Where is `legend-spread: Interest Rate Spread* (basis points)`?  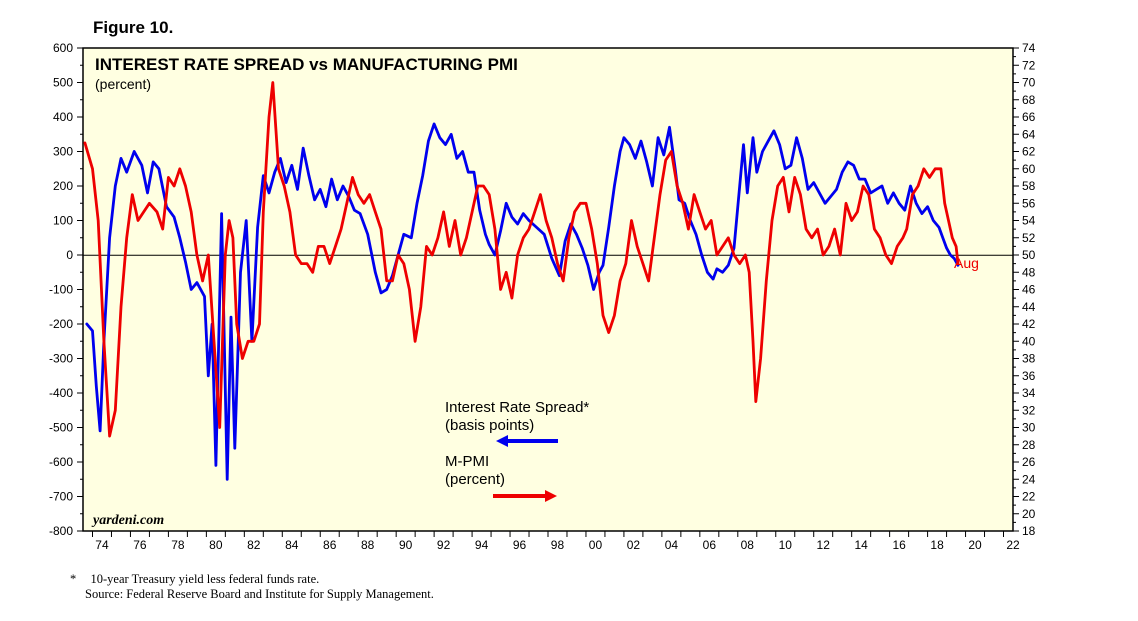
legend-spread: Interest Rate Spread* (basis points) is located at coordinates (517, 423).